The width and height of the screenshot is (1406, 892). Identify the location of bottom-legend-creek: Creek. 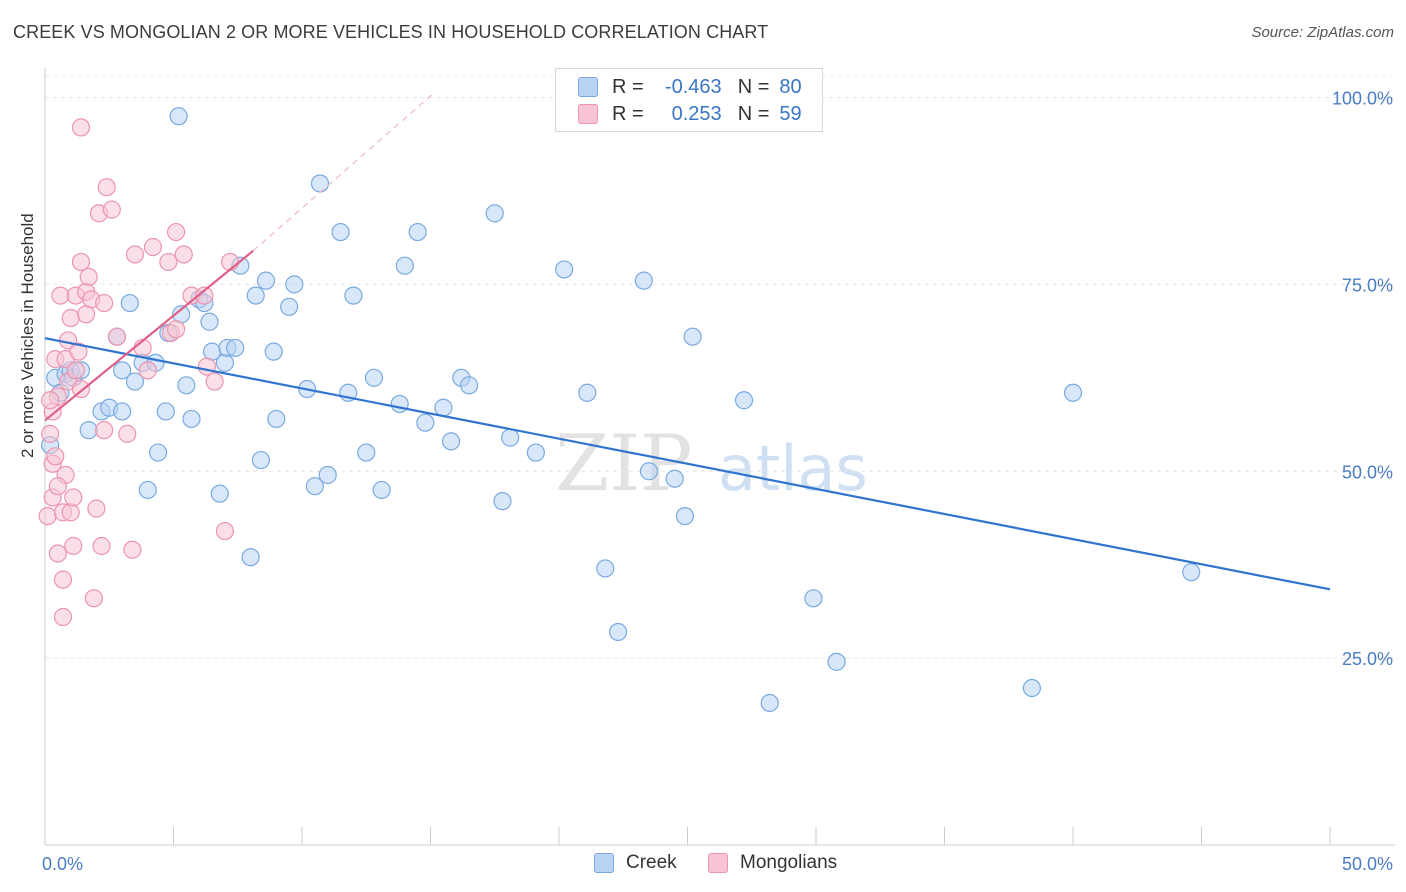
(635, 863).